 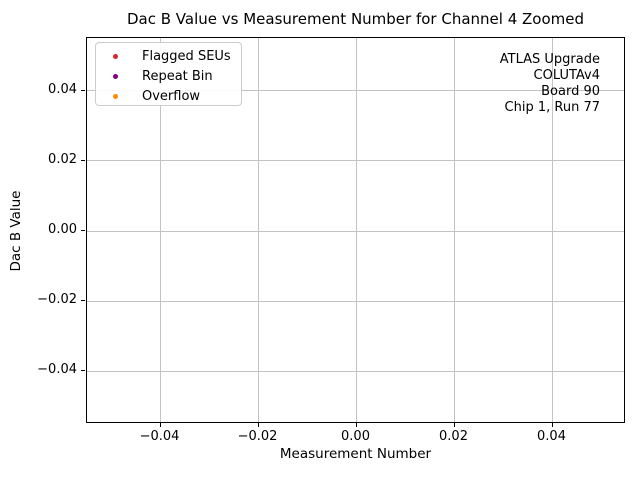 I want to click on annotation-line: ATLAS Upgrade, so click(x=549, y=59).